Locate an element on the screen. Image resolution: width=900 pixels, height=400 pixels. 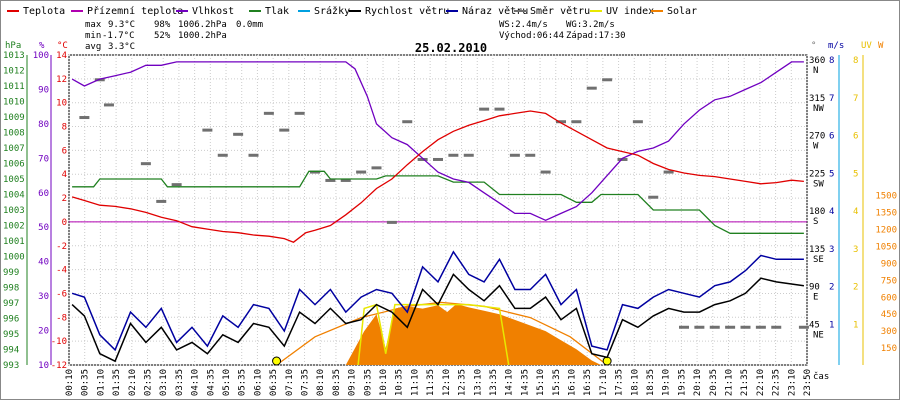
dir-tick-deg: 135 is located at coordinates (817, 250).